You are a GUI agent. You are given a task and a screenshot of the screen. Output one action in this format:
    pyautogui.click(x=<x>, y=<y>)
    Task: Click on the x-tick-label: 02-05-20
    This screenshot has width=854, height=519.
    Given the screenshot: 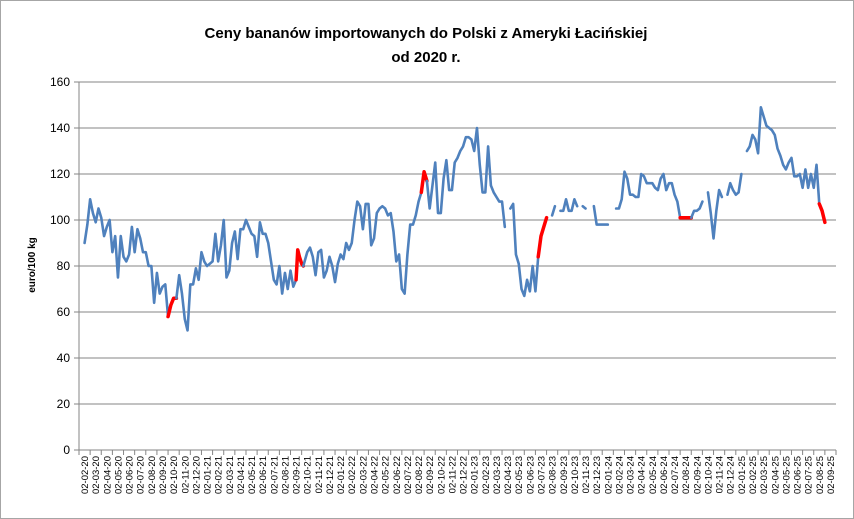 What is the action you would take?
    pyautogui.click(x=118, y=475)
    